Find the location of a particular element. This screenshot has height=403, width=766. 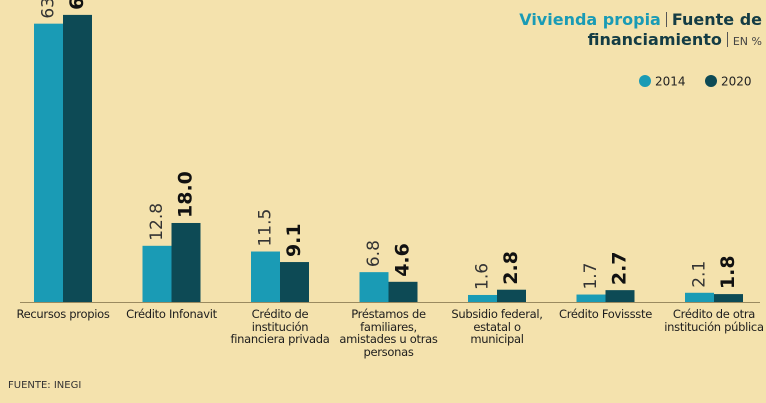

value-label: 11.5 is located at coordinates (266, 228).